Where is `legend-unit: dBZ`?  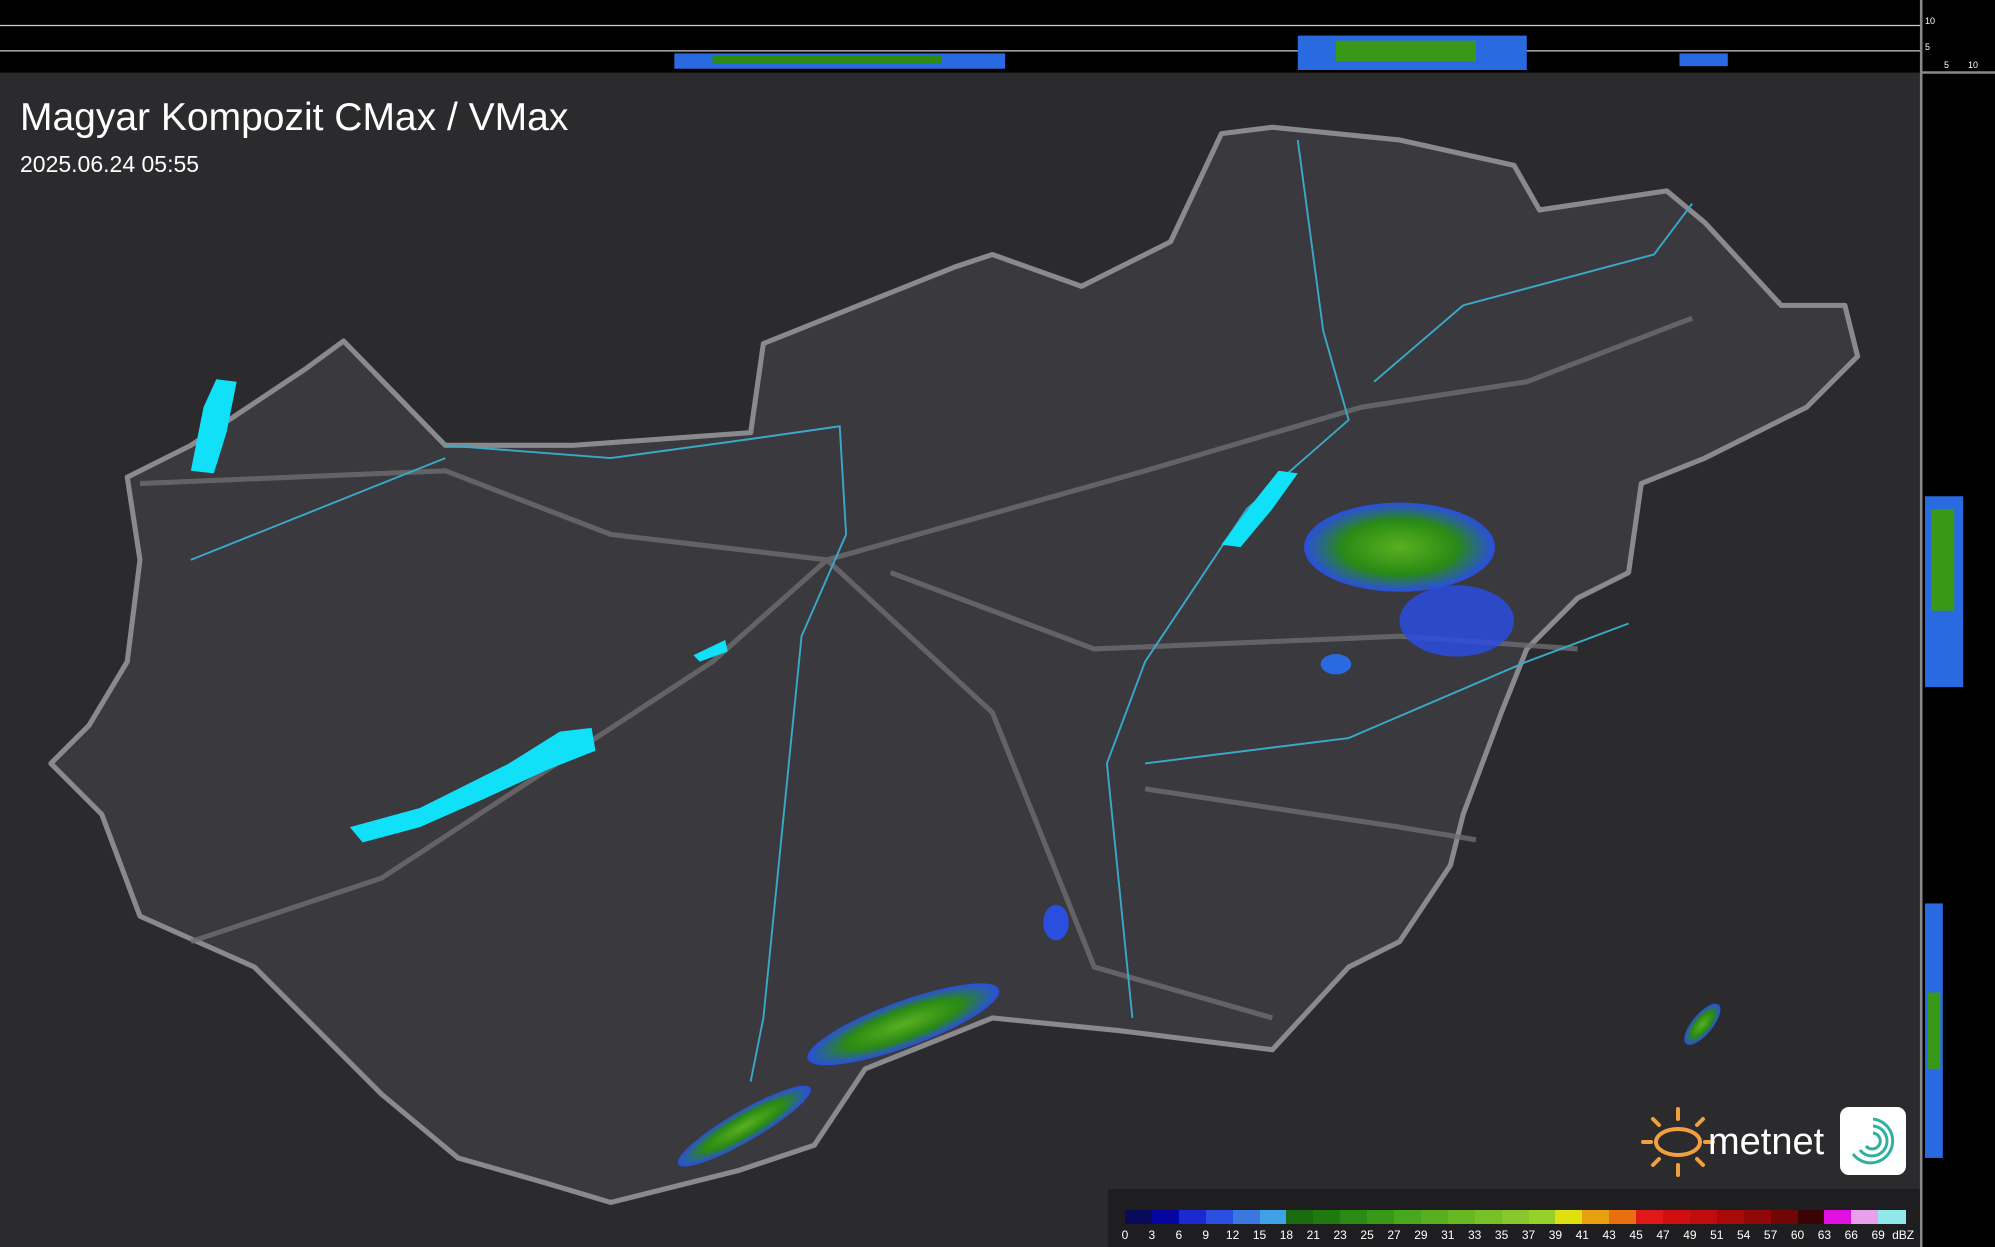 legend-unit: dBZ is located at coordinates (1903, 1235).